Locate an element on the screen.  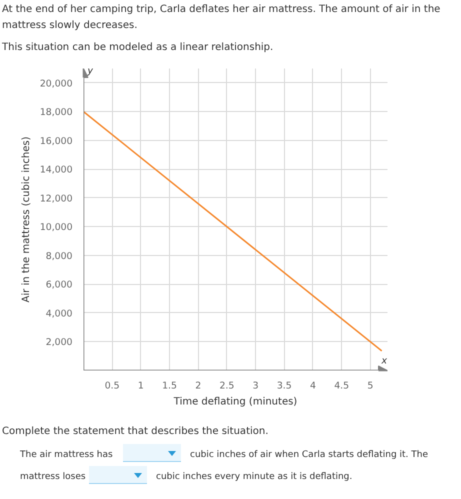
y-tick-label: 14,000 is located at coordinates (56, 170).